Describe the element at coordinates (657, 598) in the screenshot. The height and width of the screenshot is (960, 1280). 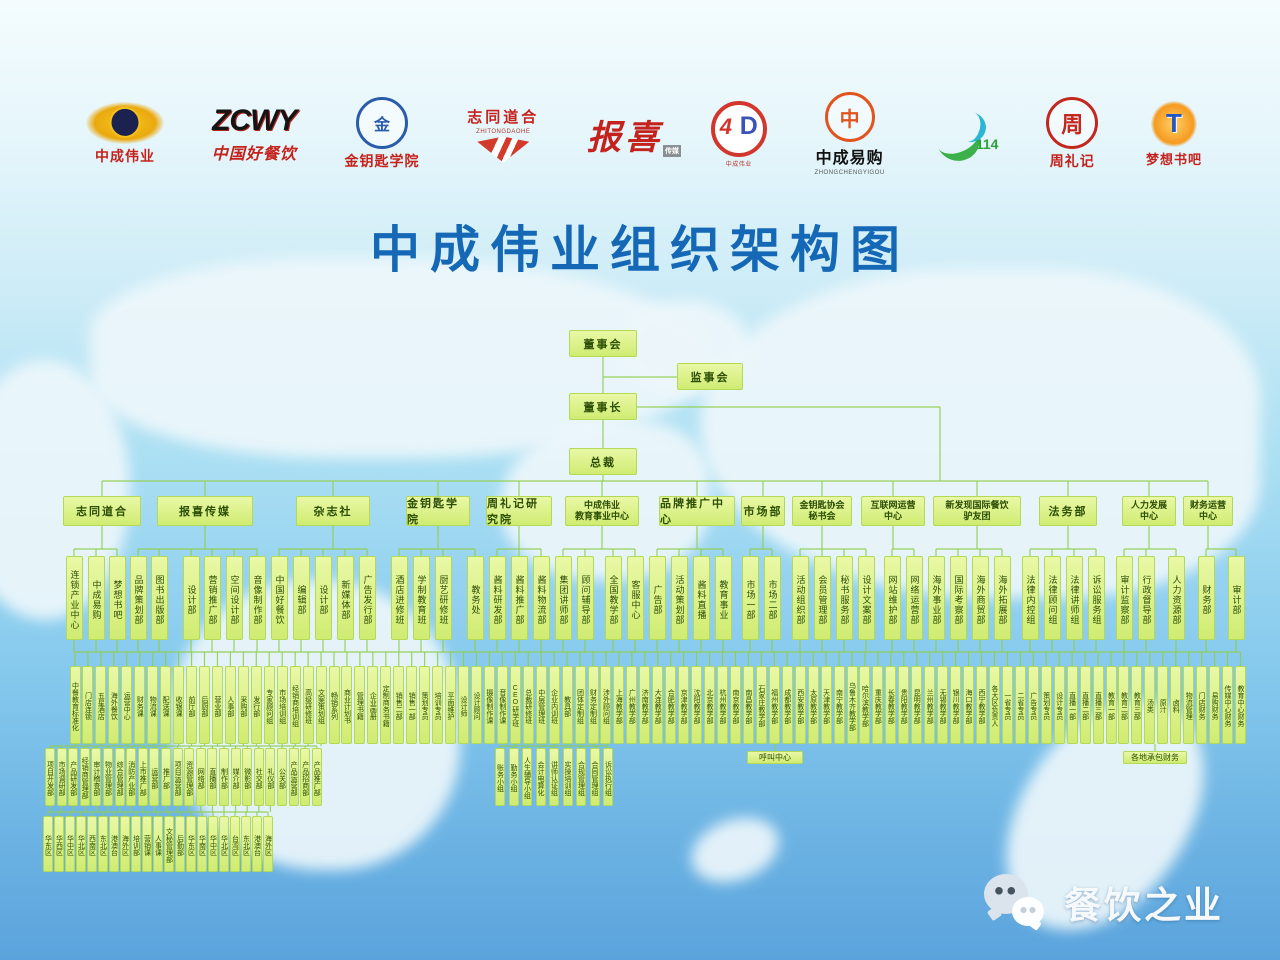
I see `org-node: 广告部` at that location.